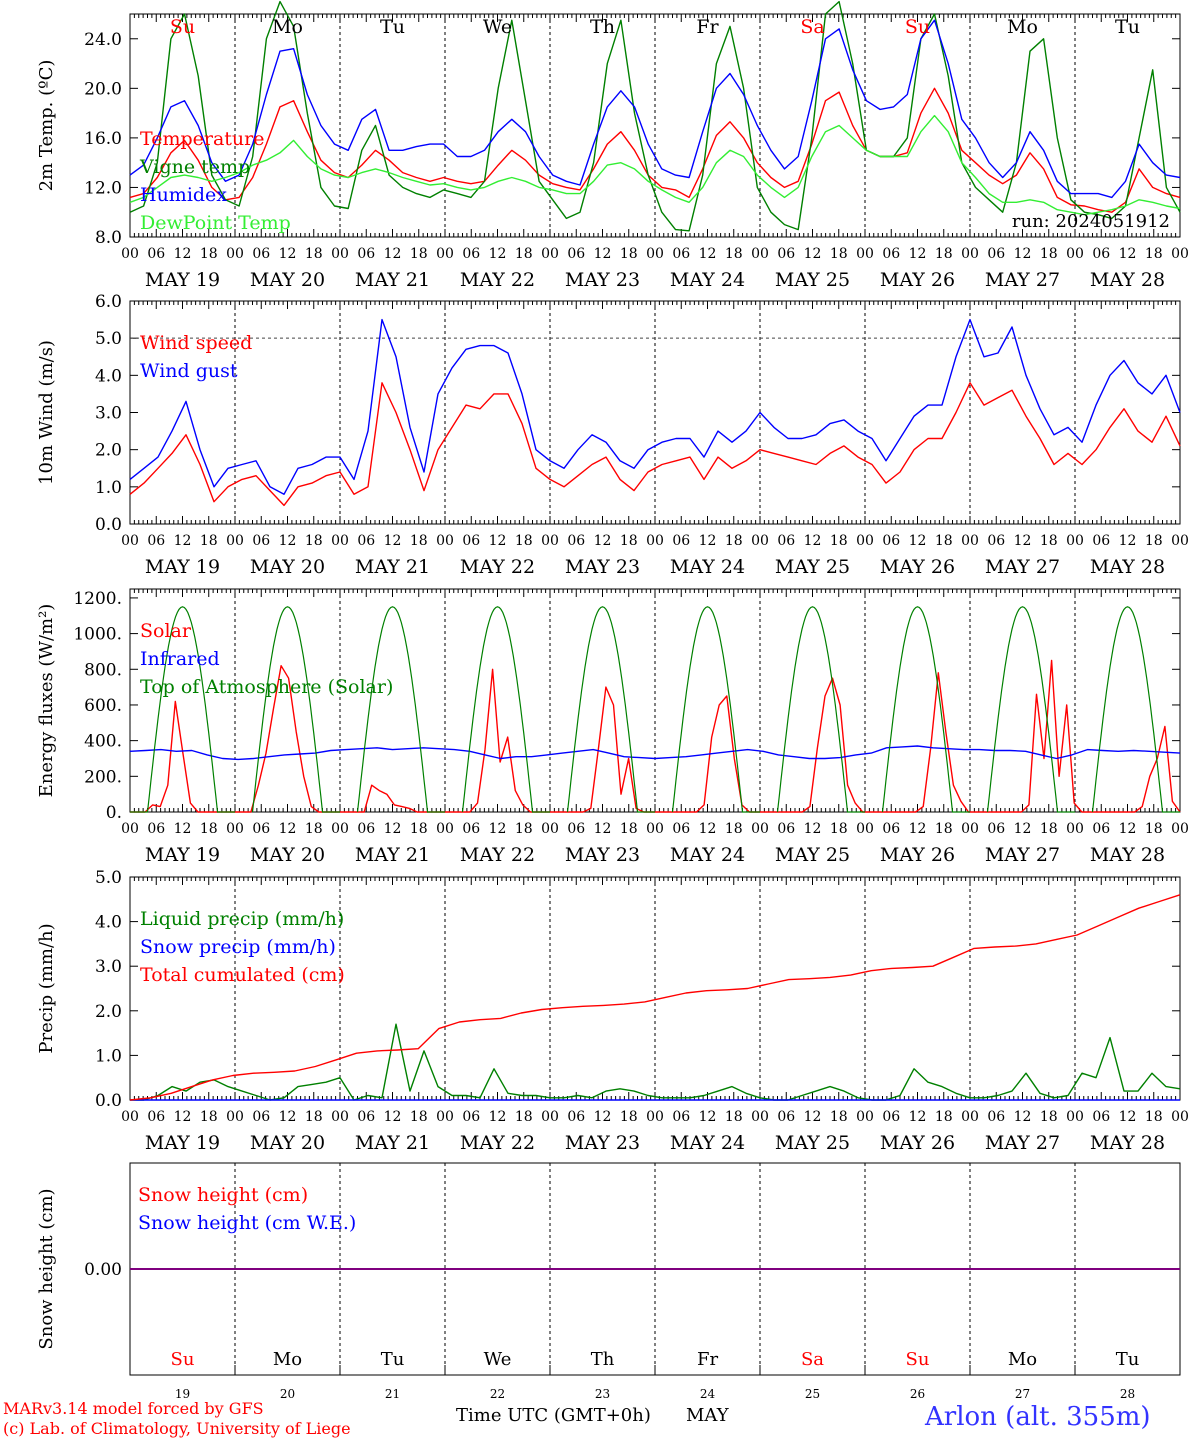  What do you see at coordinates (183, 195) in the screenshot?
I see `legend-entry: Humidex` at bounding box center [183, 195].